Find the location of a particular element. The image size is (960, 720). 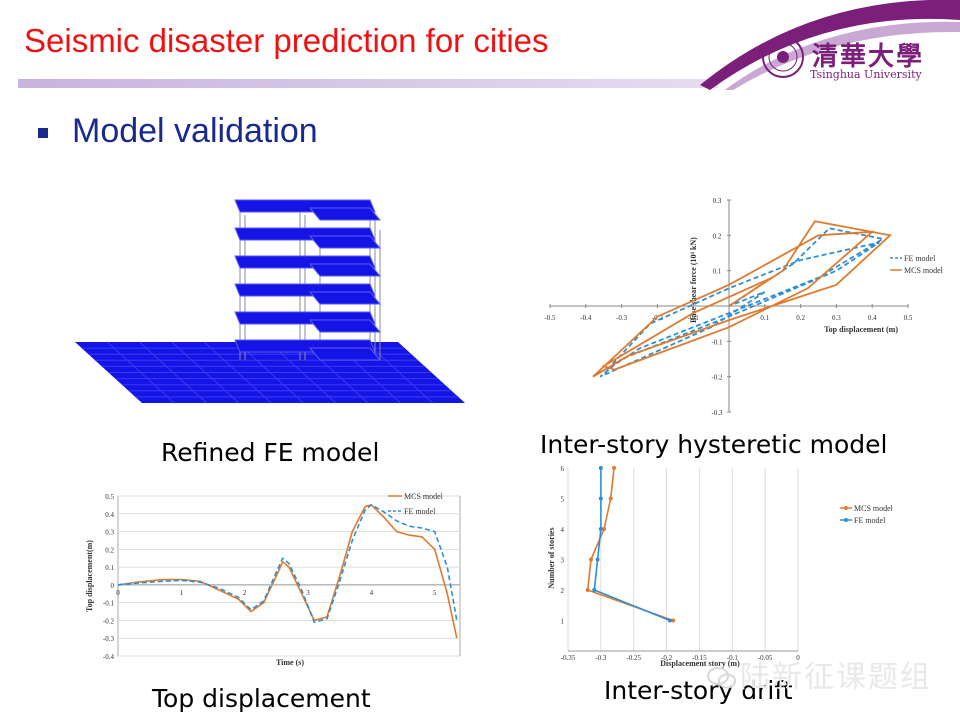

bullet-square is located at coordinates (43, 133).